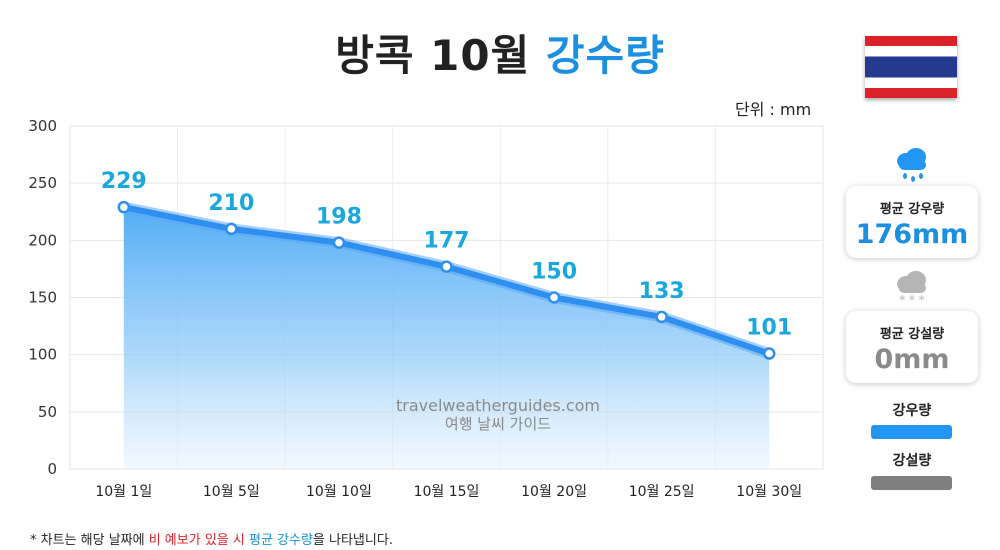 The image size is (1000, 550). What do you see at coordinates (911, 67) in the screenshot?
I see `thailand-flag-icon` at bounding box center [911, 67].